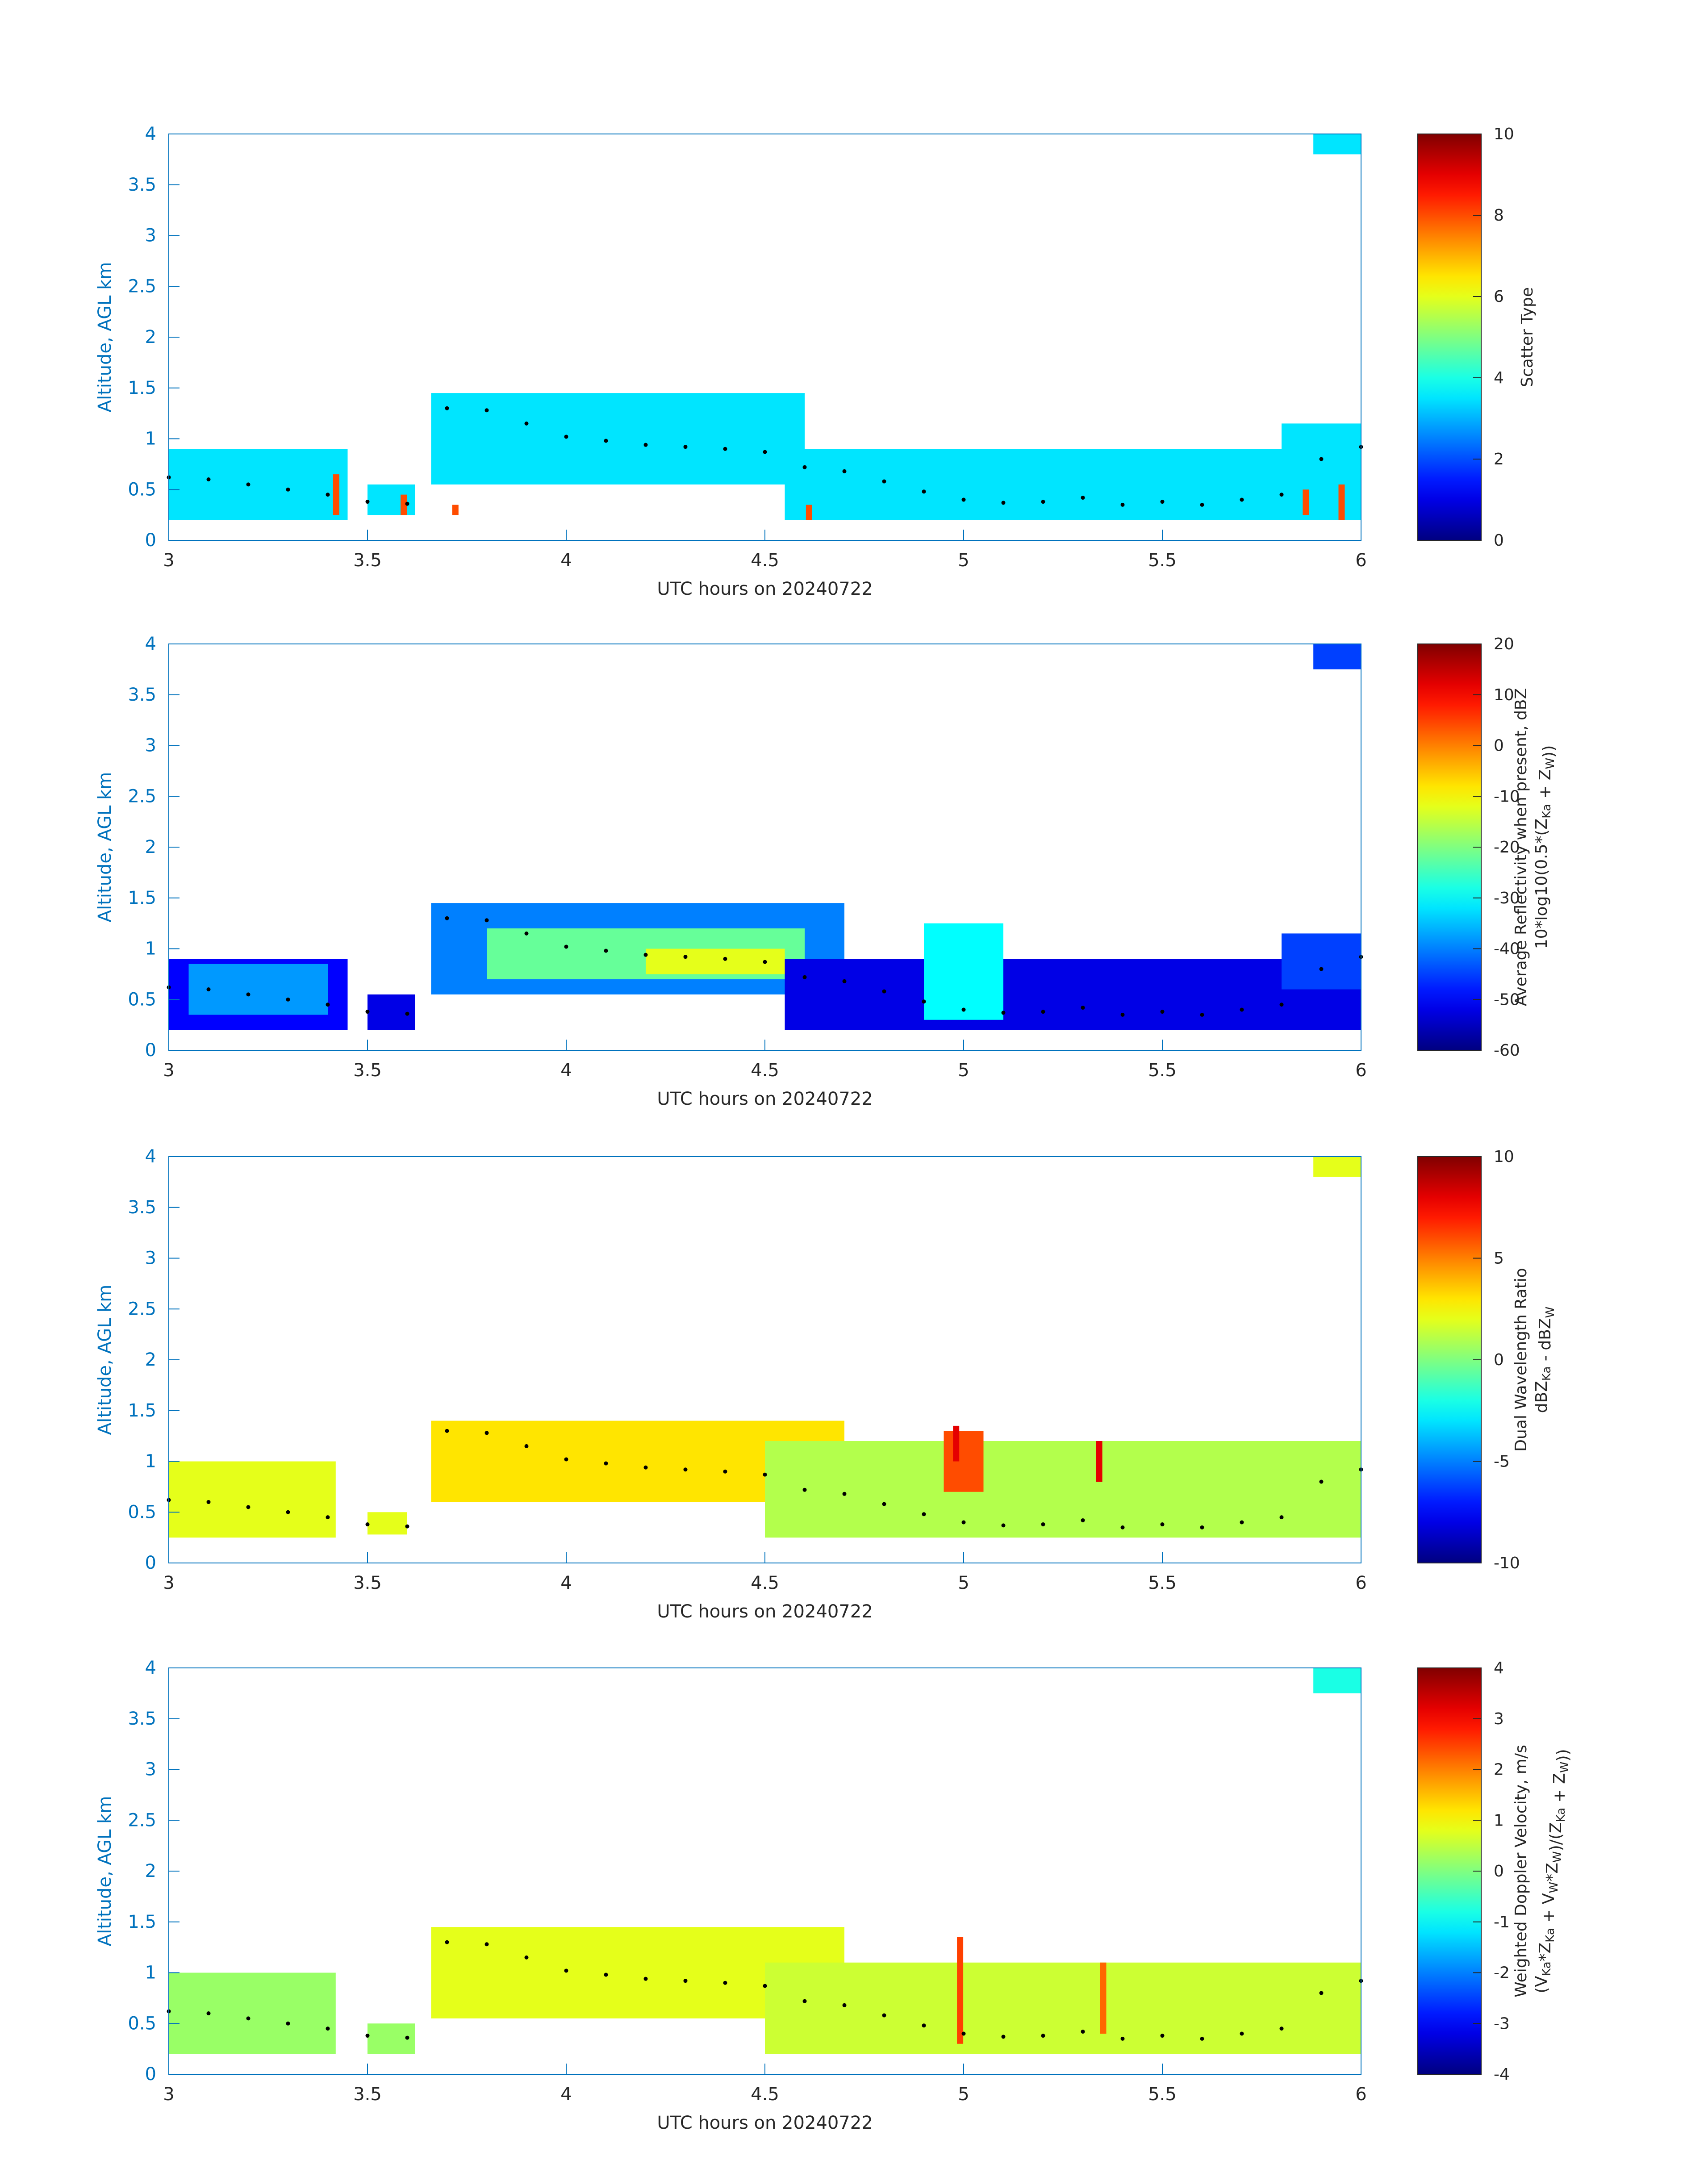 This screenshot has height=2177, width=1708. I want to click on y-tick-label: 3.5, so click(142, 695).